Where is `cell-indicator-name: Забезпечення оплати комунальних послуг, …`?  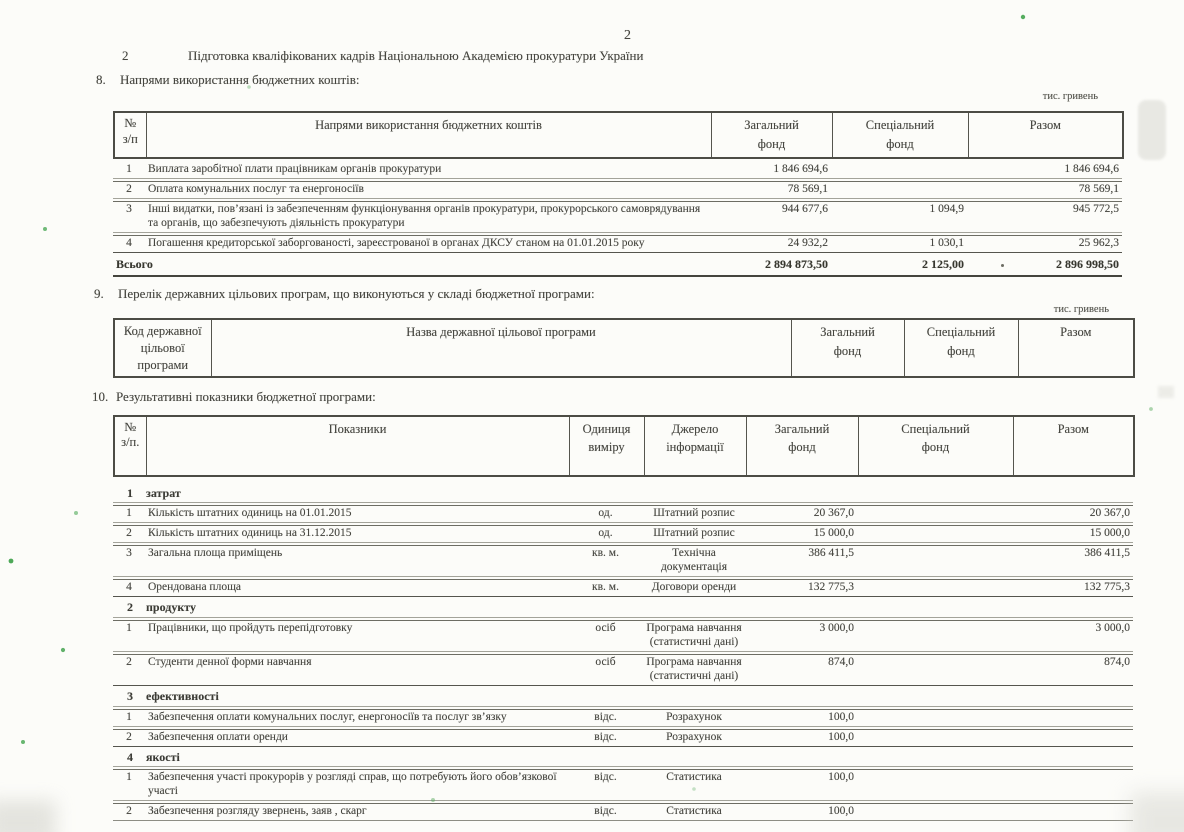 cell-indicator-name: Забезпечення оплати комунальних послуг, … is located at coordinates (356, 716).